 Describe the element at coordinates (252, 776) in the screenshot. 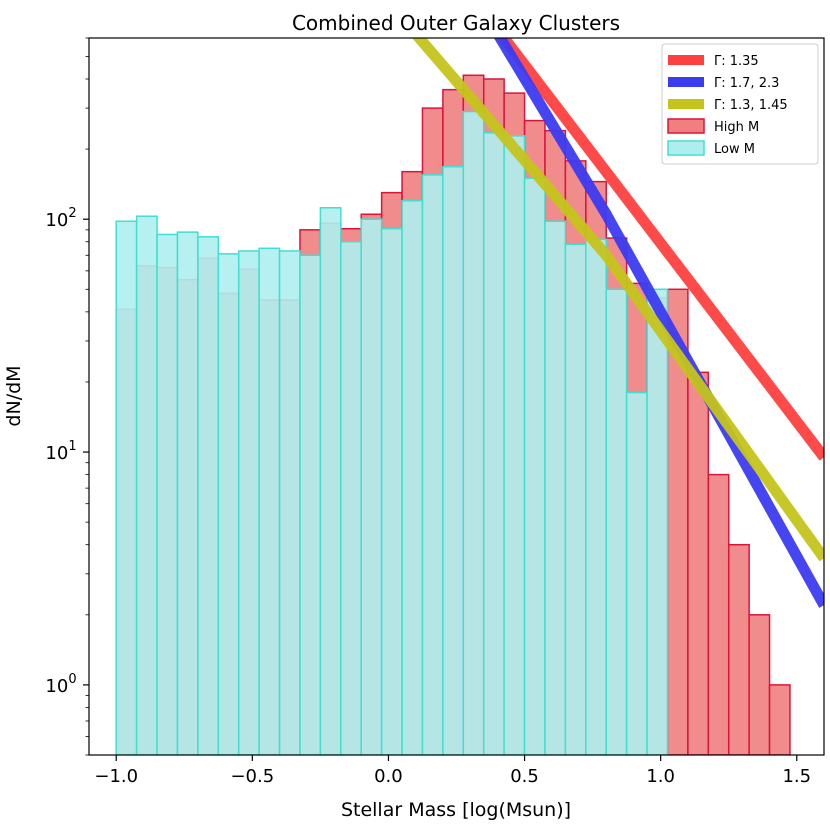

I see `x-tick-label-1: −0.5` at that location.